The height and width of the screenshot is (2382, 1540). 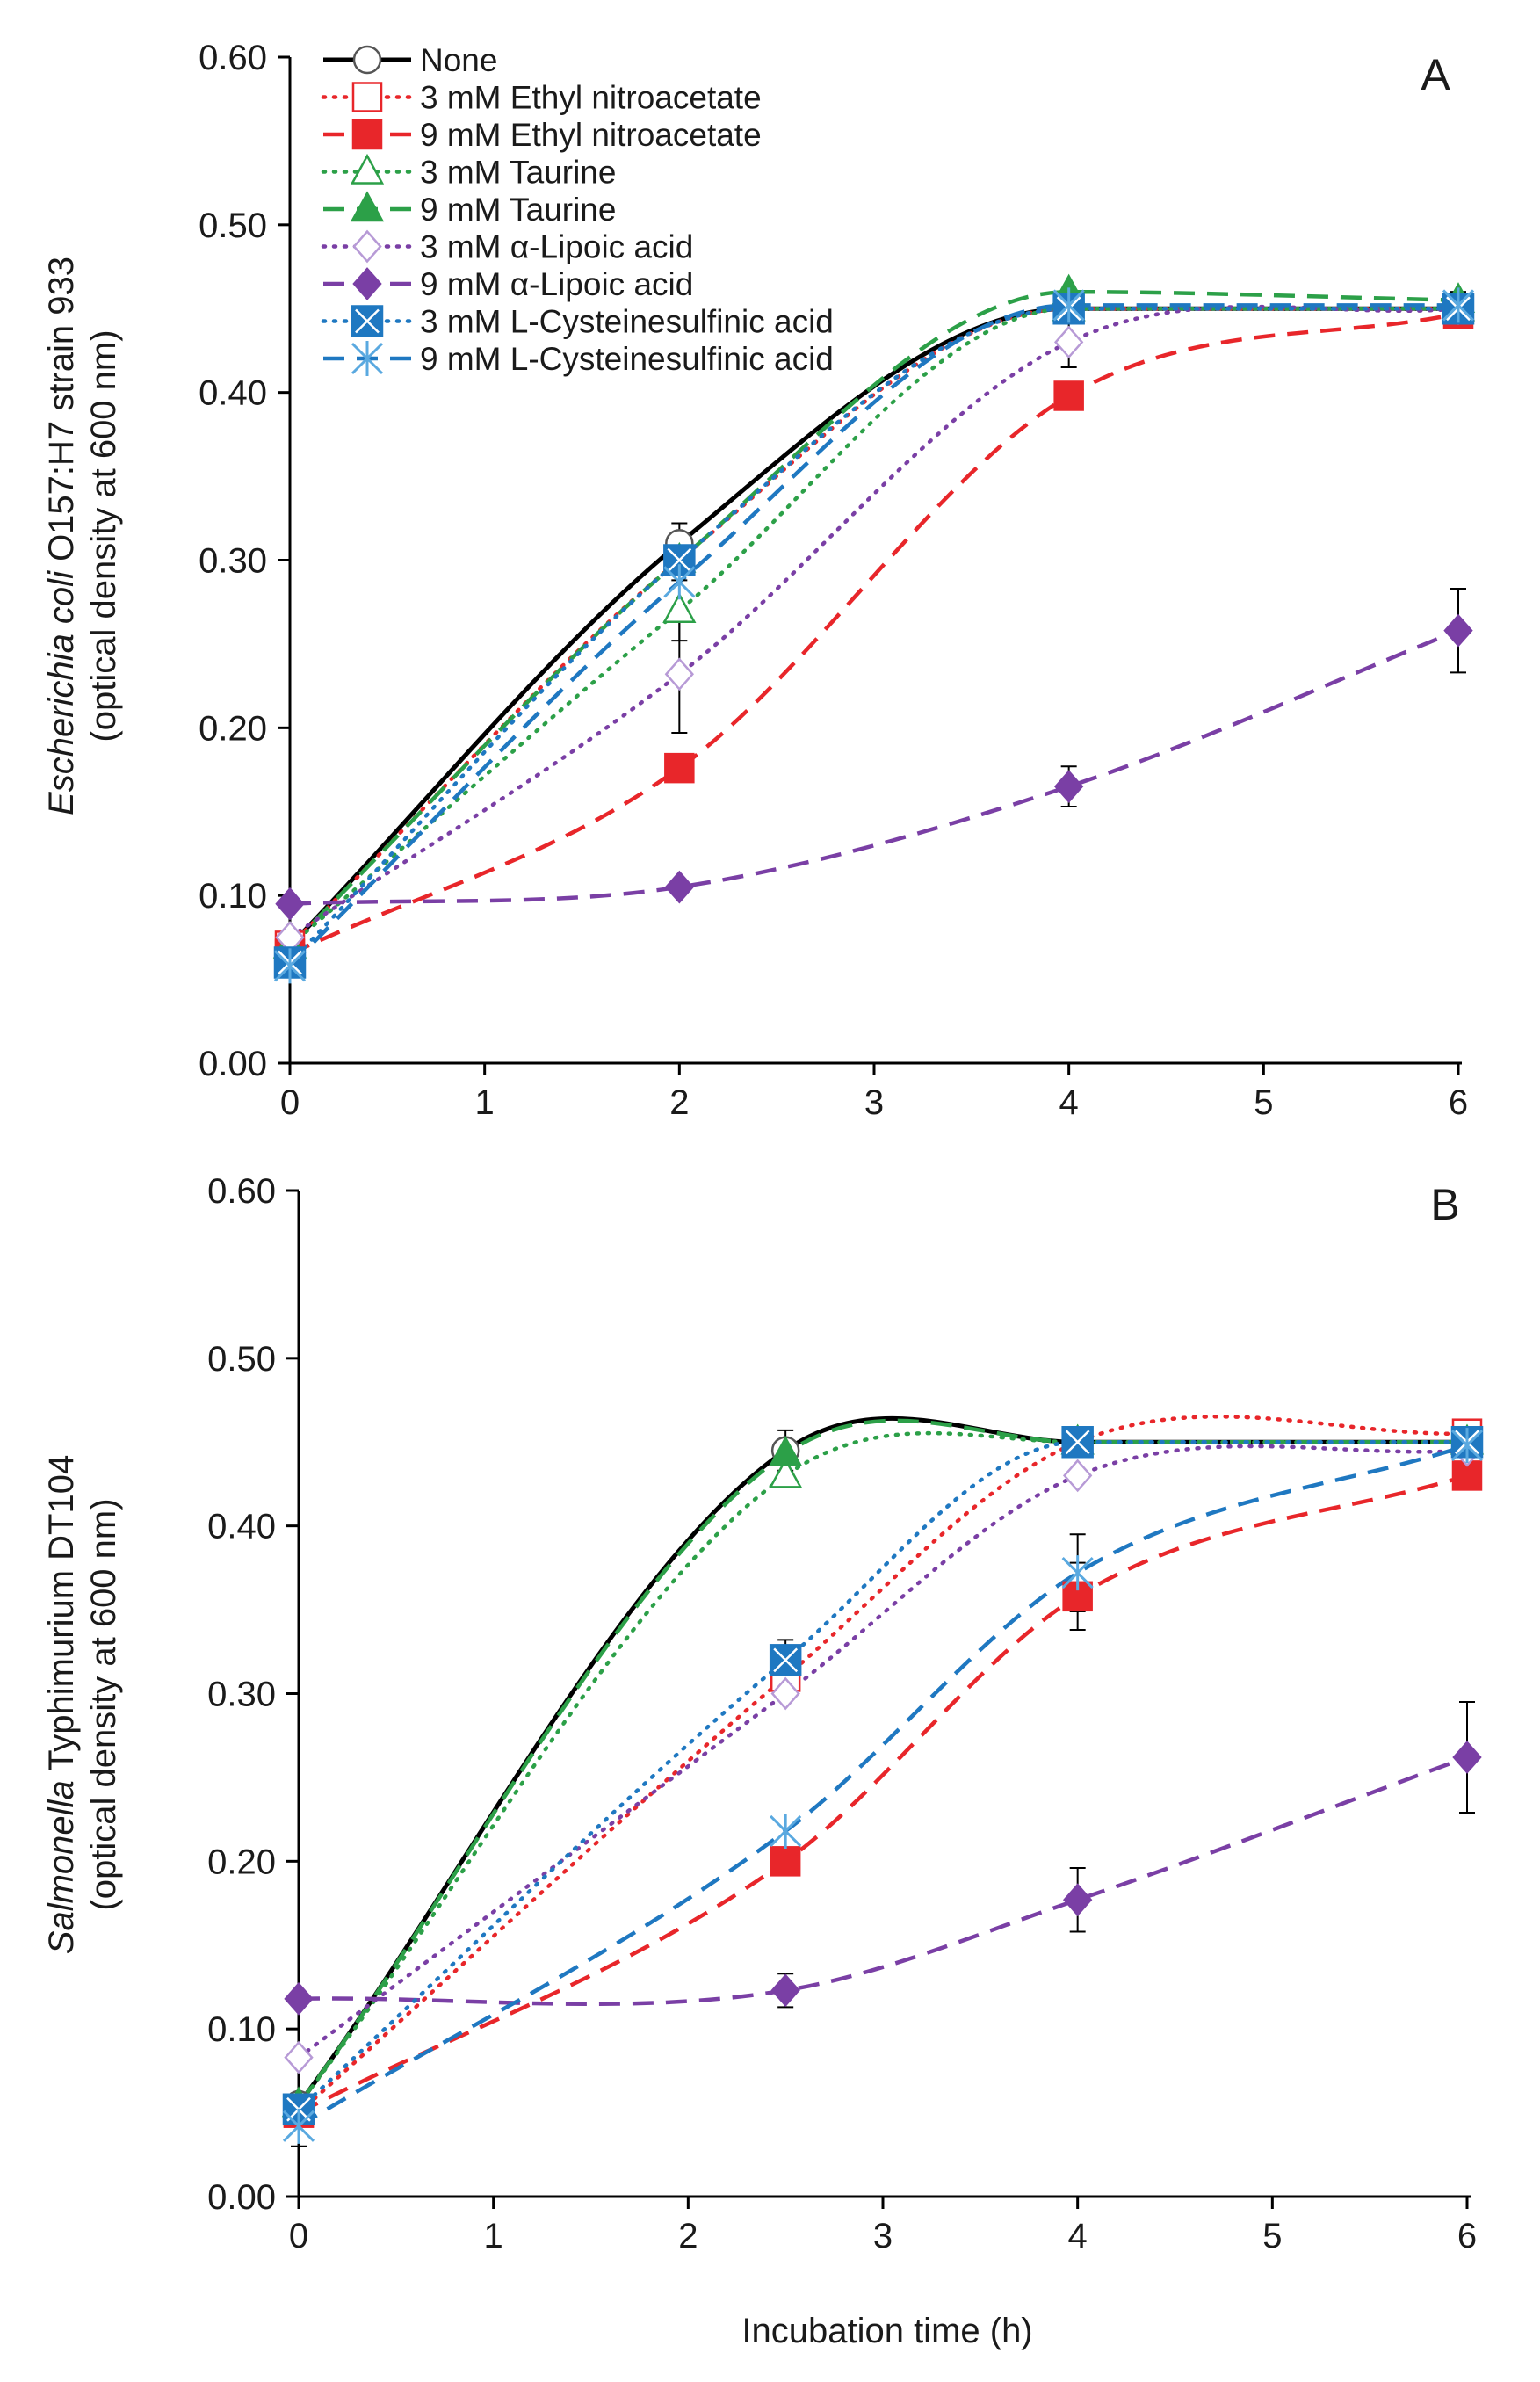 I want to click on legend-label: 3 mM α-Lipoic acid, so click(x=556, y=247).